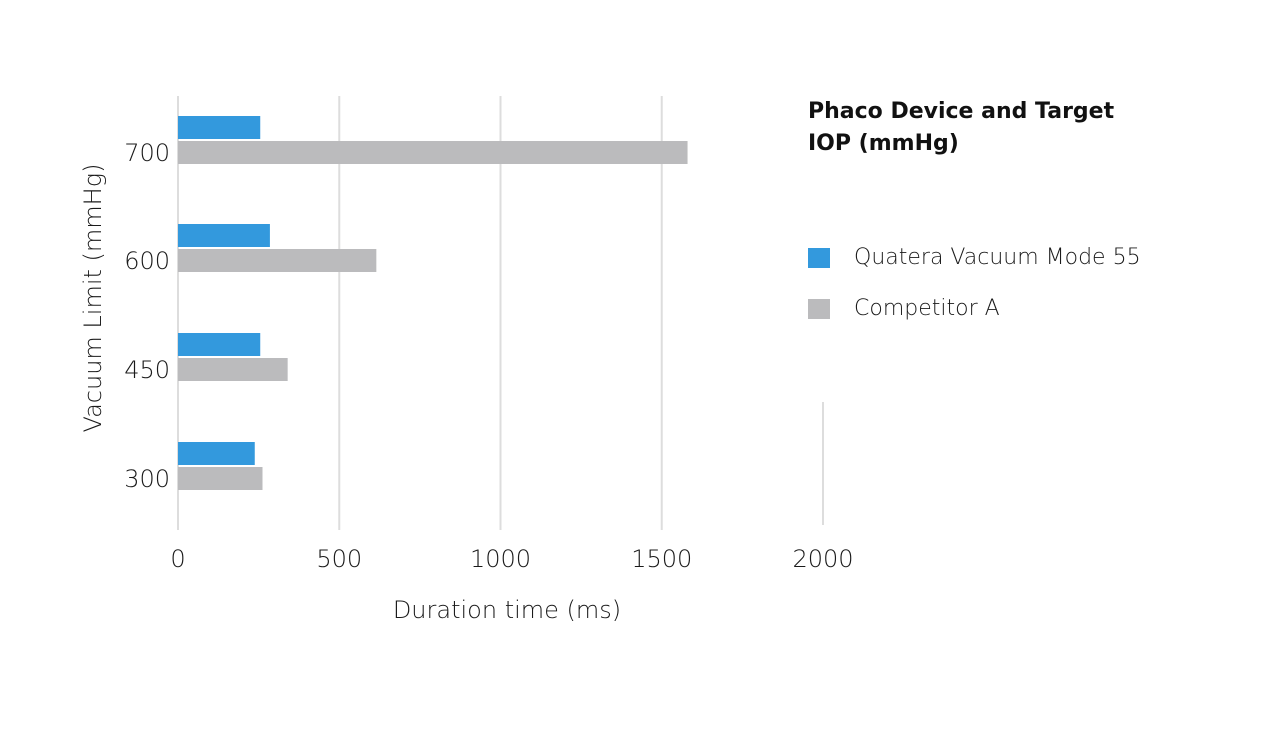 The width and height of the screenshot is (1280, 750). I want to click on bar-450-quatera, so click(219, 344).